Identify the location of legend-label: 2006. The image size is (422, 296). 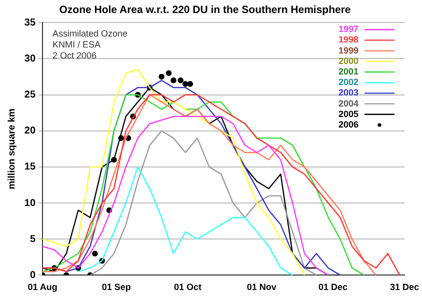
(348, 124).